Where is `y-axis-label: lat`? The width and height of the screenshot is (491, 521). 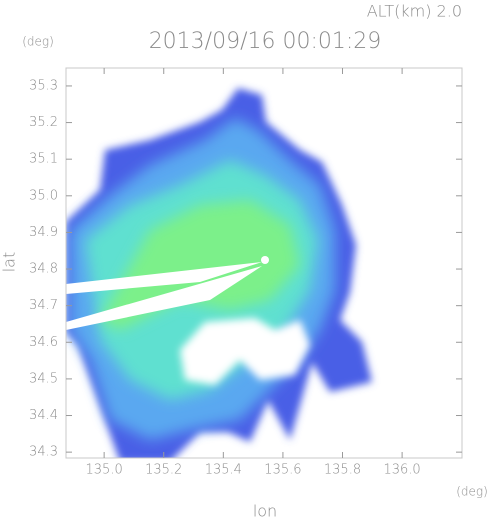 y-axis-label: lat is located at coordinates (9, 262).